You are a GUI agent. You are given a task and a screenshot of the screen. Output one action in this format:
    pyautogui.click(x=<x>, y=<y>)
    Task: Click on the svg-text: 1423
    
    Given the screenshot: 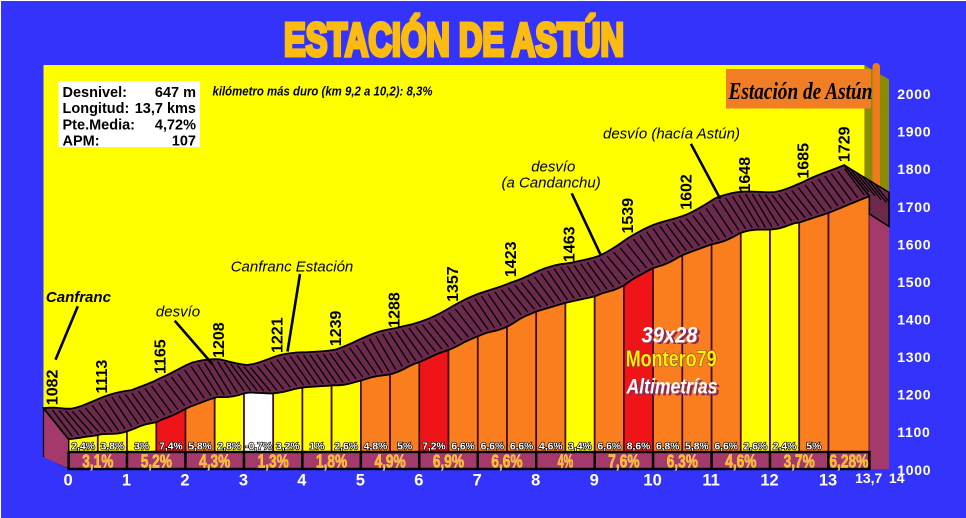 What is the action you would take?
    pyautogui.click(x=511, y=259)
    